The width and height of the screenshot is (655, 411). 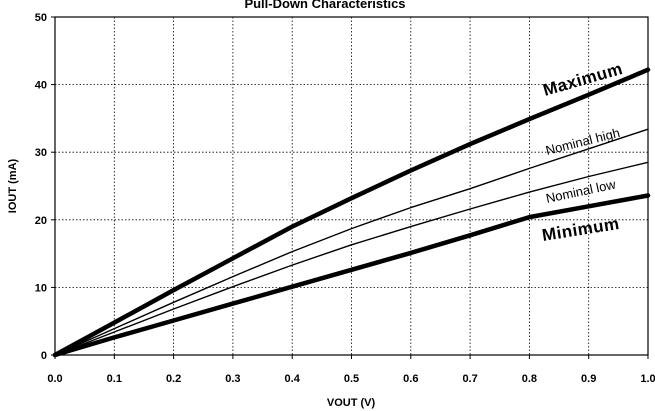 What do you see at coordinates (351, 403) in the screenshot?
I see `x-axis-title: VOUT (V)` at bounding box center [351, 403].